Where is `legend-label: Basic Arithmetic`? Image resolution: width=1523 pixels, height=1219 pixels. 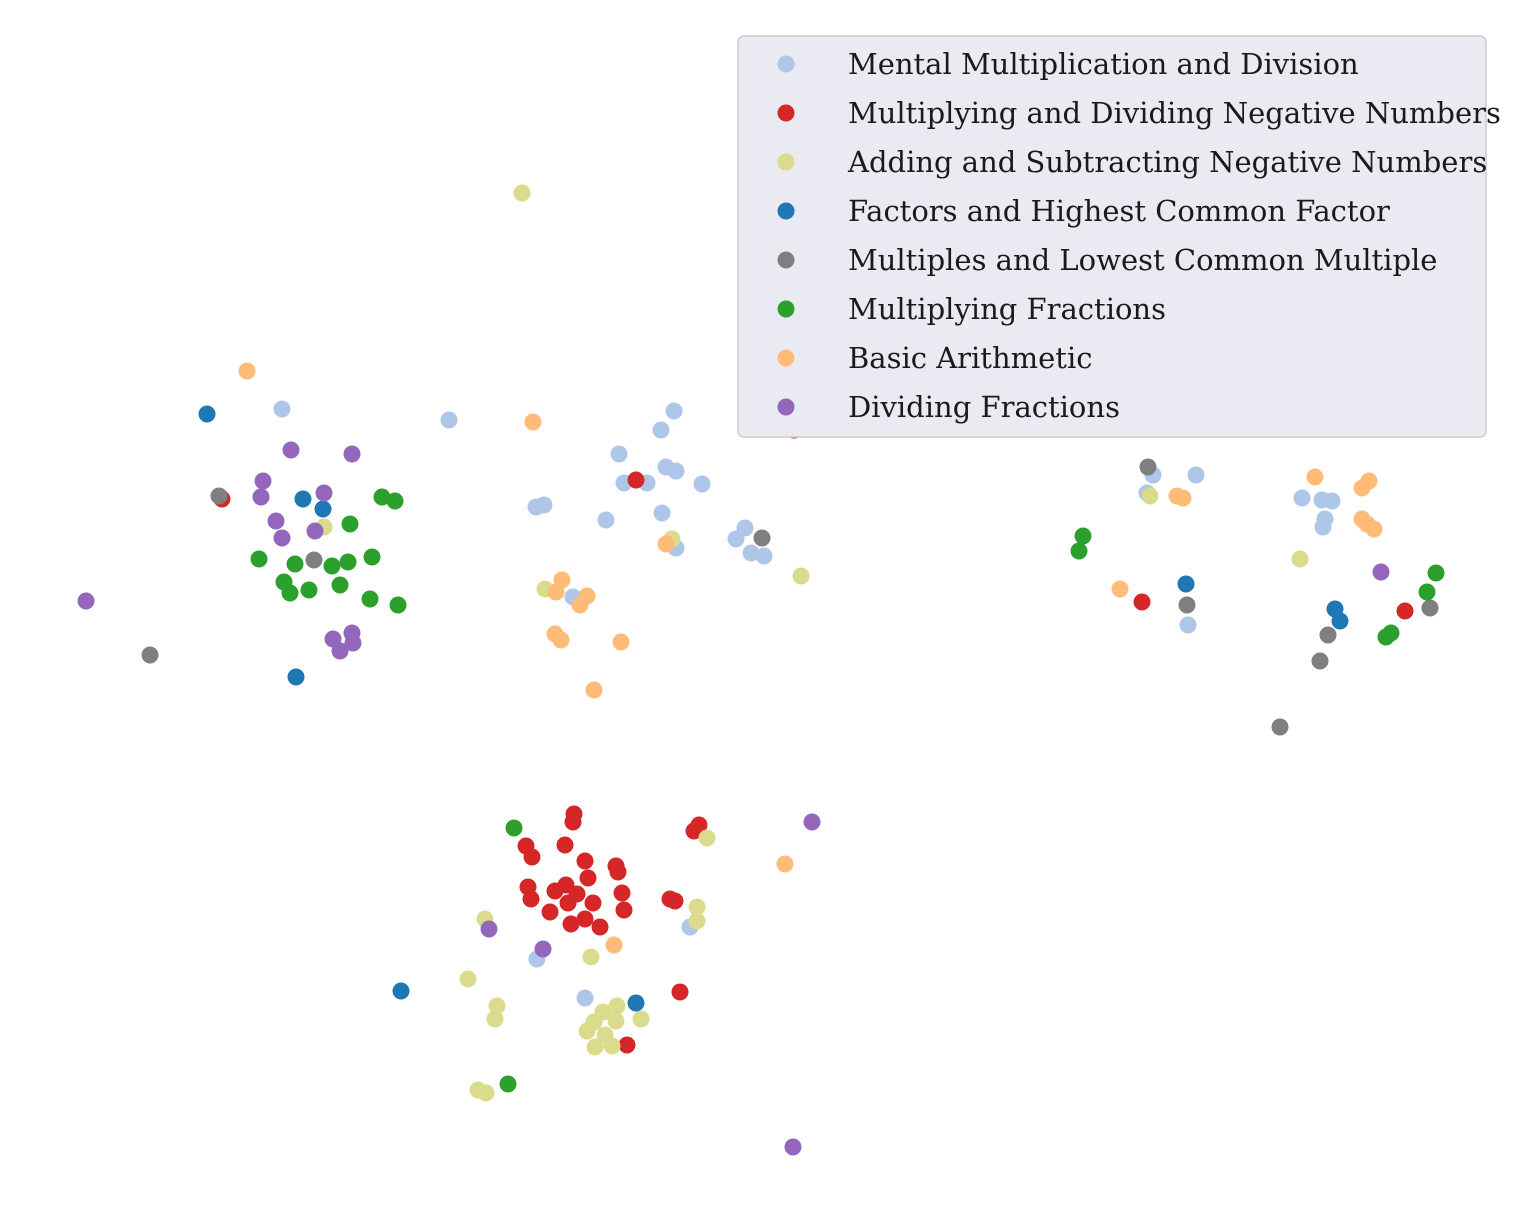
legend-label: Basic Arithmetic is located at coordinates (970, 358).